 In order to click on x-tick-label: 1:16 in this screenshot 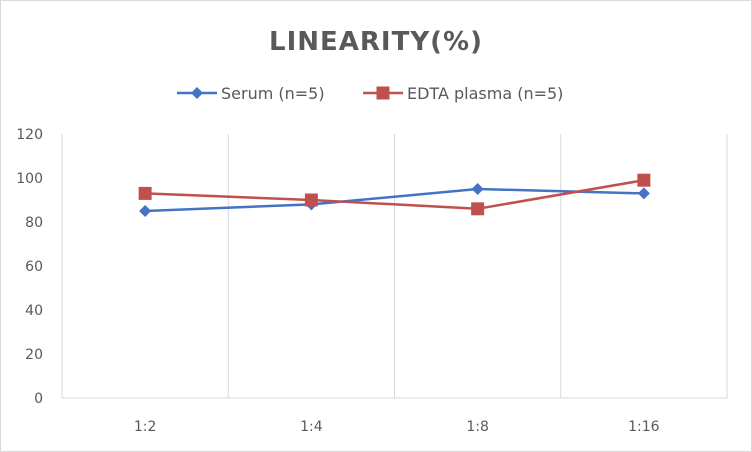, I will do `click(644, 427)`.